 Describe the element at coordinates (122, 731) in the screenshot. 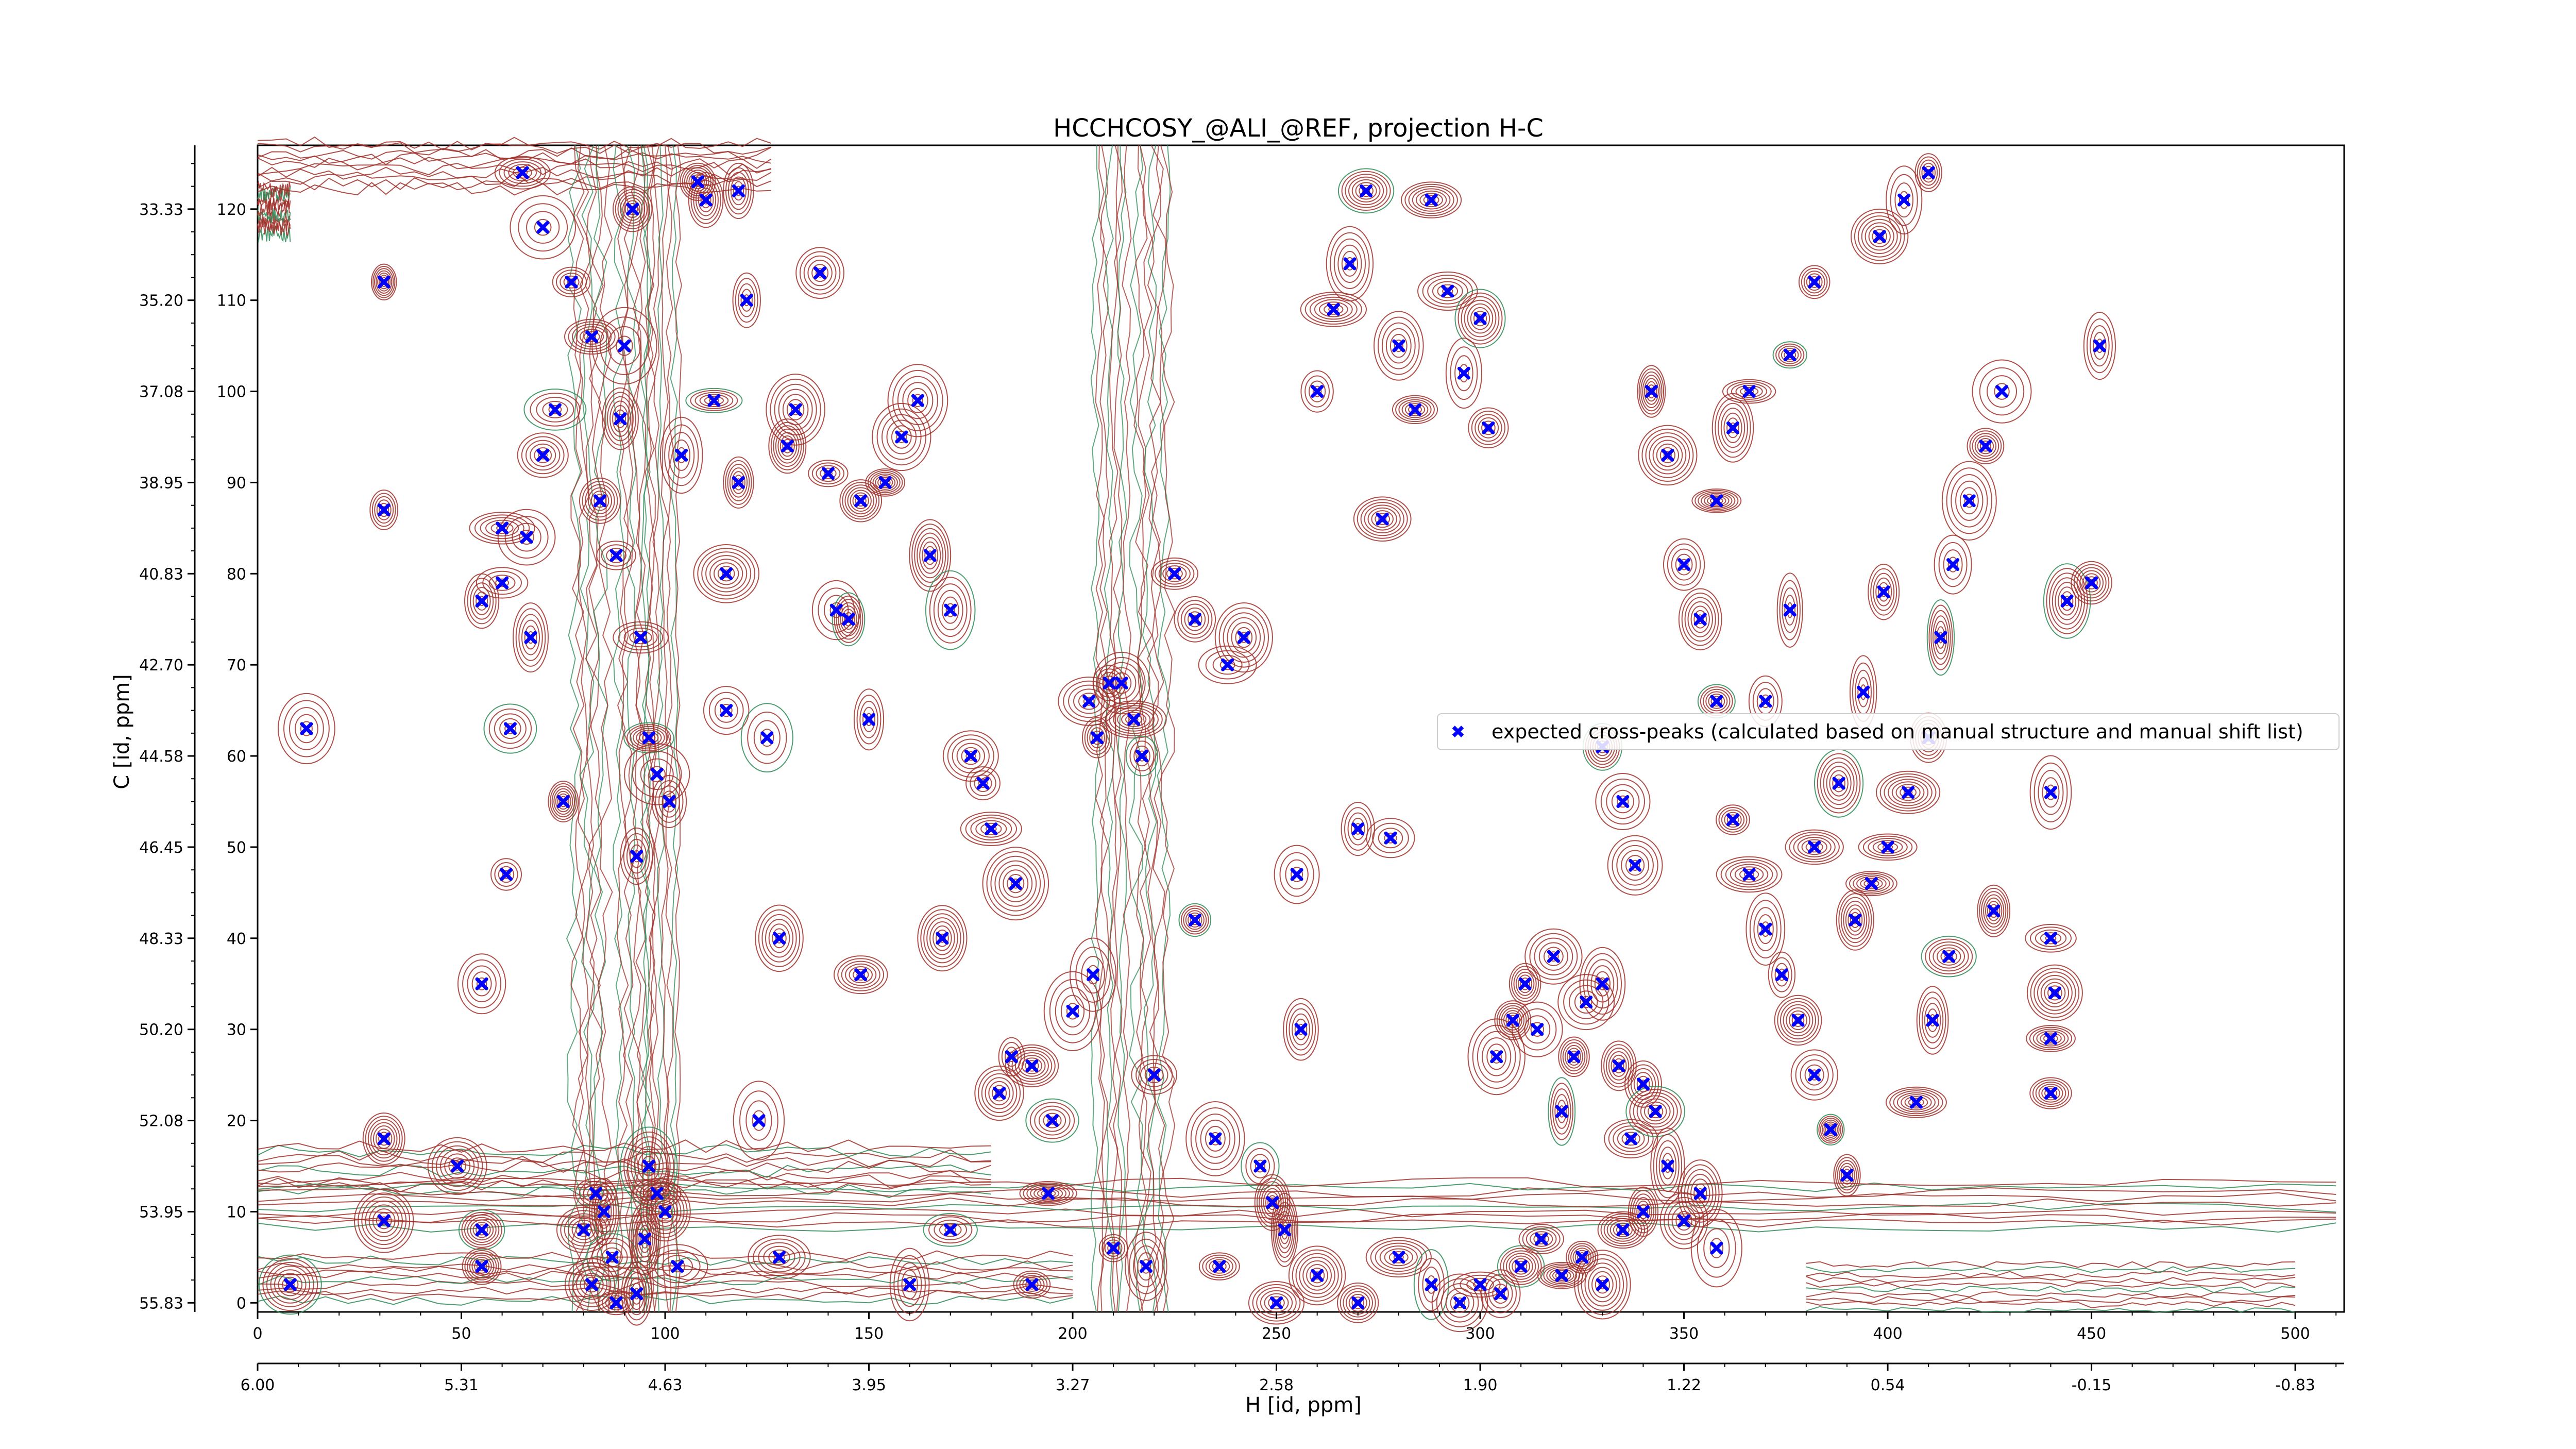

I see `y-axis-label: C [id, ppm]` at that location.